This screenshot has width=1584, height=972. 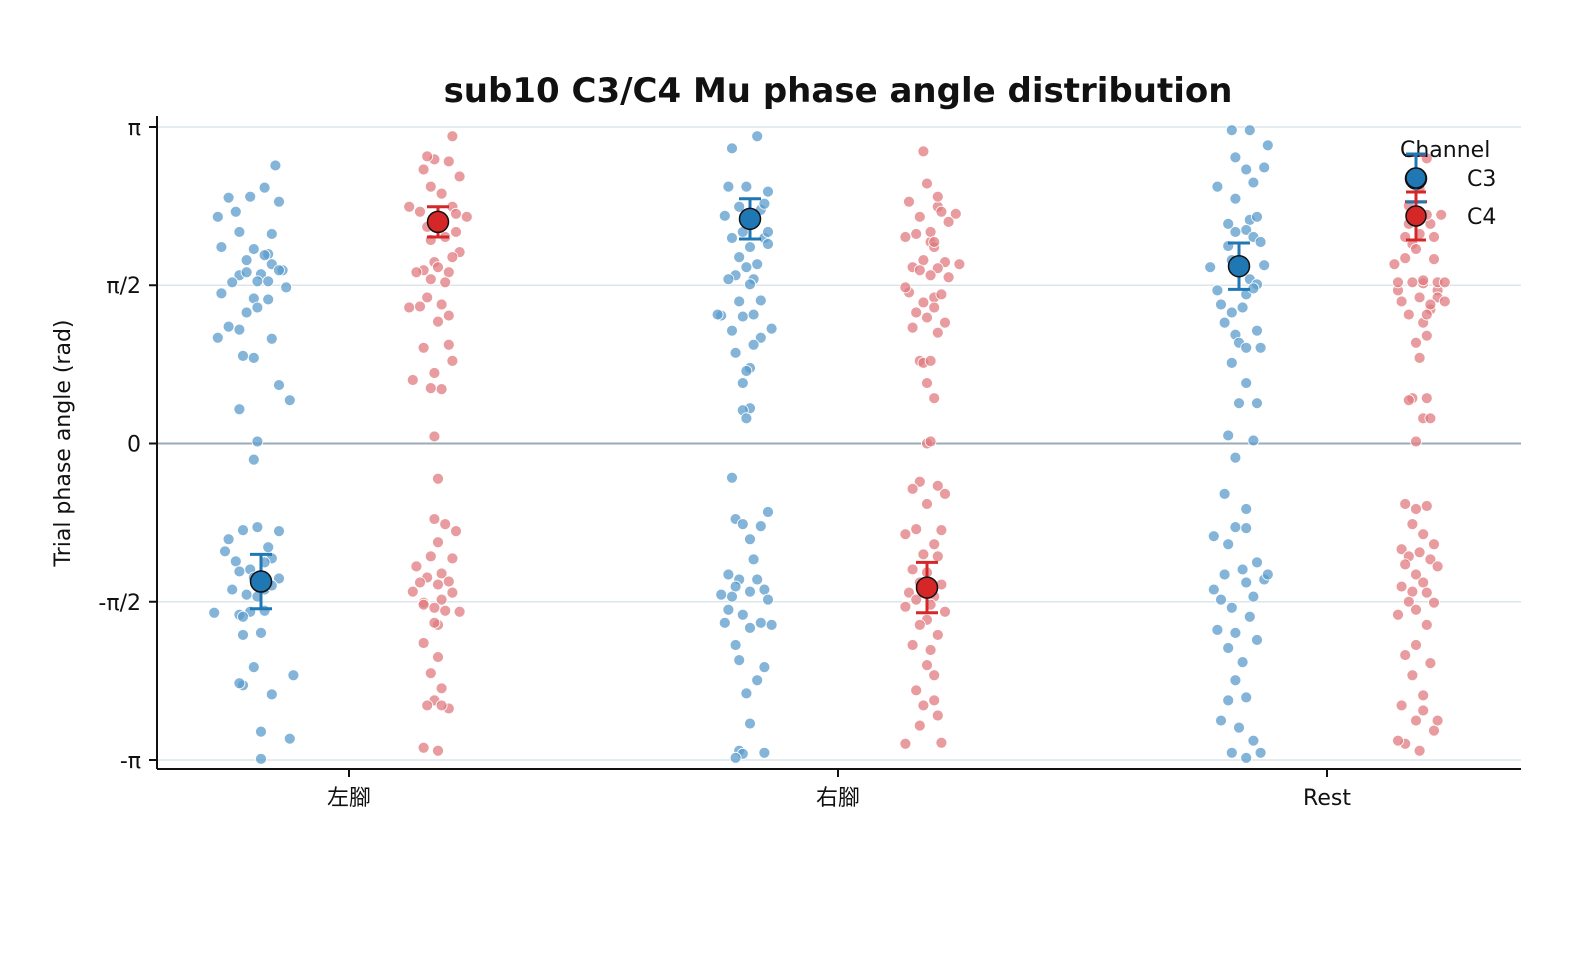 What do you see at coordinates (134, 128) in the screenshot?
I see `y-tick-label: π` at bounding box center [134, 128].